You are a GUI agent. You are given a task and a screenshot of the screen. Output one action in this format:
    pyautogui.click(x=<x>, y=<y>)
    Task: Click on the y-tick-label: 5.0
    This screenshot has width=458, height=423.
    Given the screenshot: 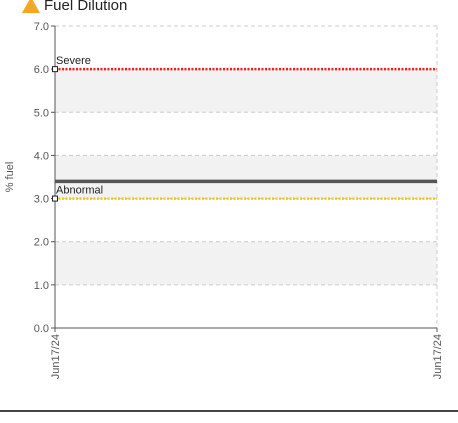 What is the action you would take?
    pyautogui.click(x=41, y=113)
    